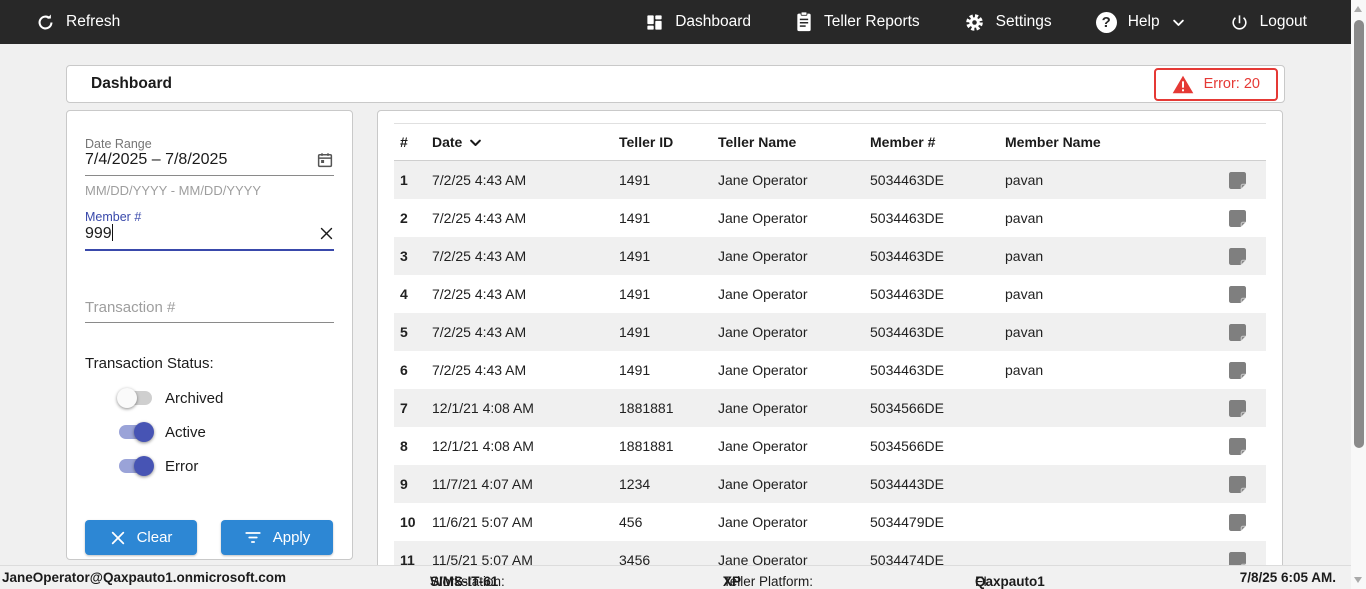 The image size is (1366, 589). Describe the element at coordinates (482, 522) in the screenshot. I see `cell-date: 11/6/21 5:07 AM` at that location.